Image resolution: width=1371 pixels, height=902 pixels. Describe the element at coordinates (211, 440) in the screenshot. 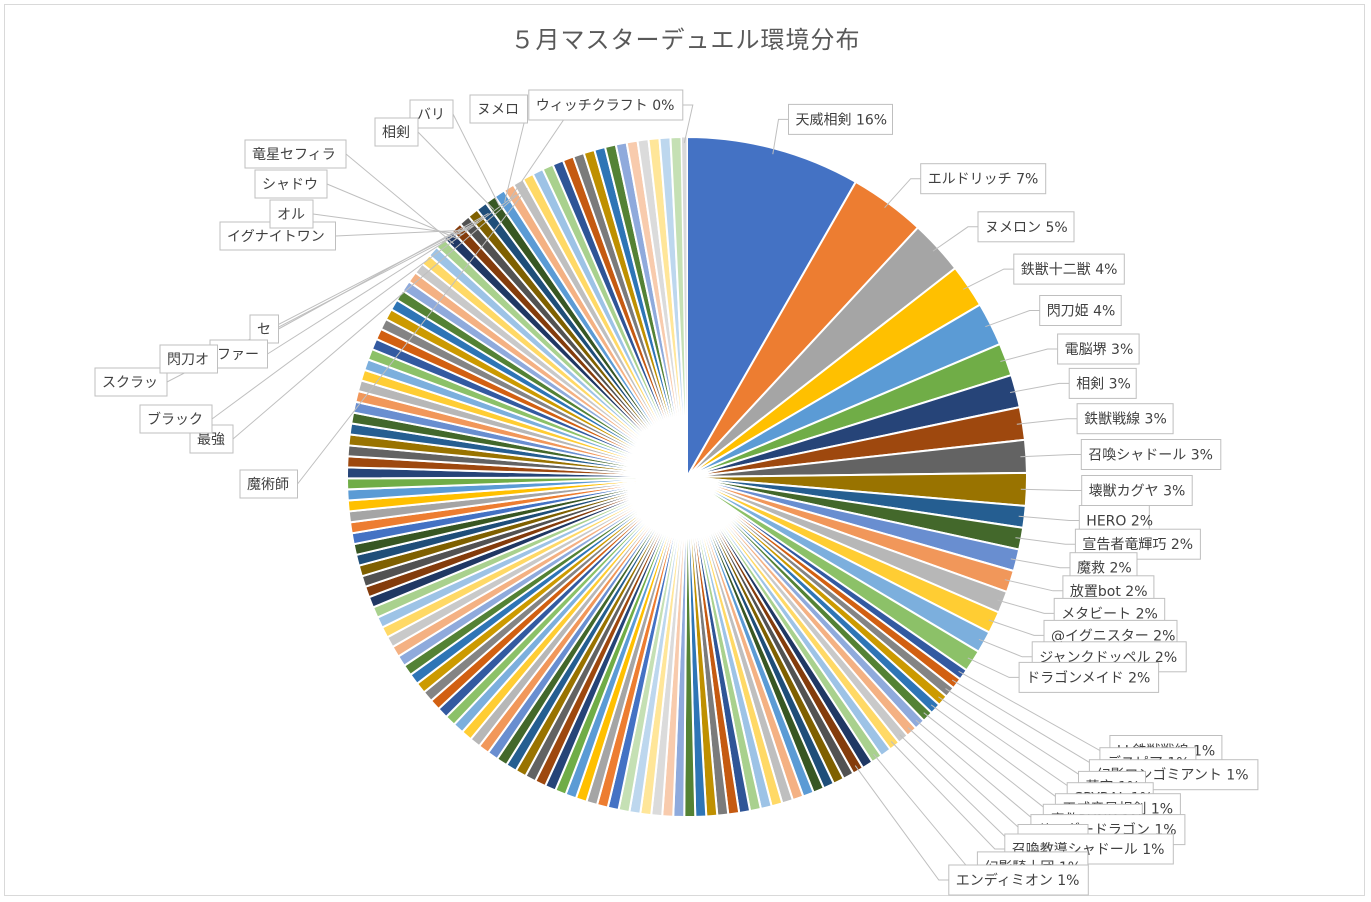

I see `data-label-text: 最強` at that location.